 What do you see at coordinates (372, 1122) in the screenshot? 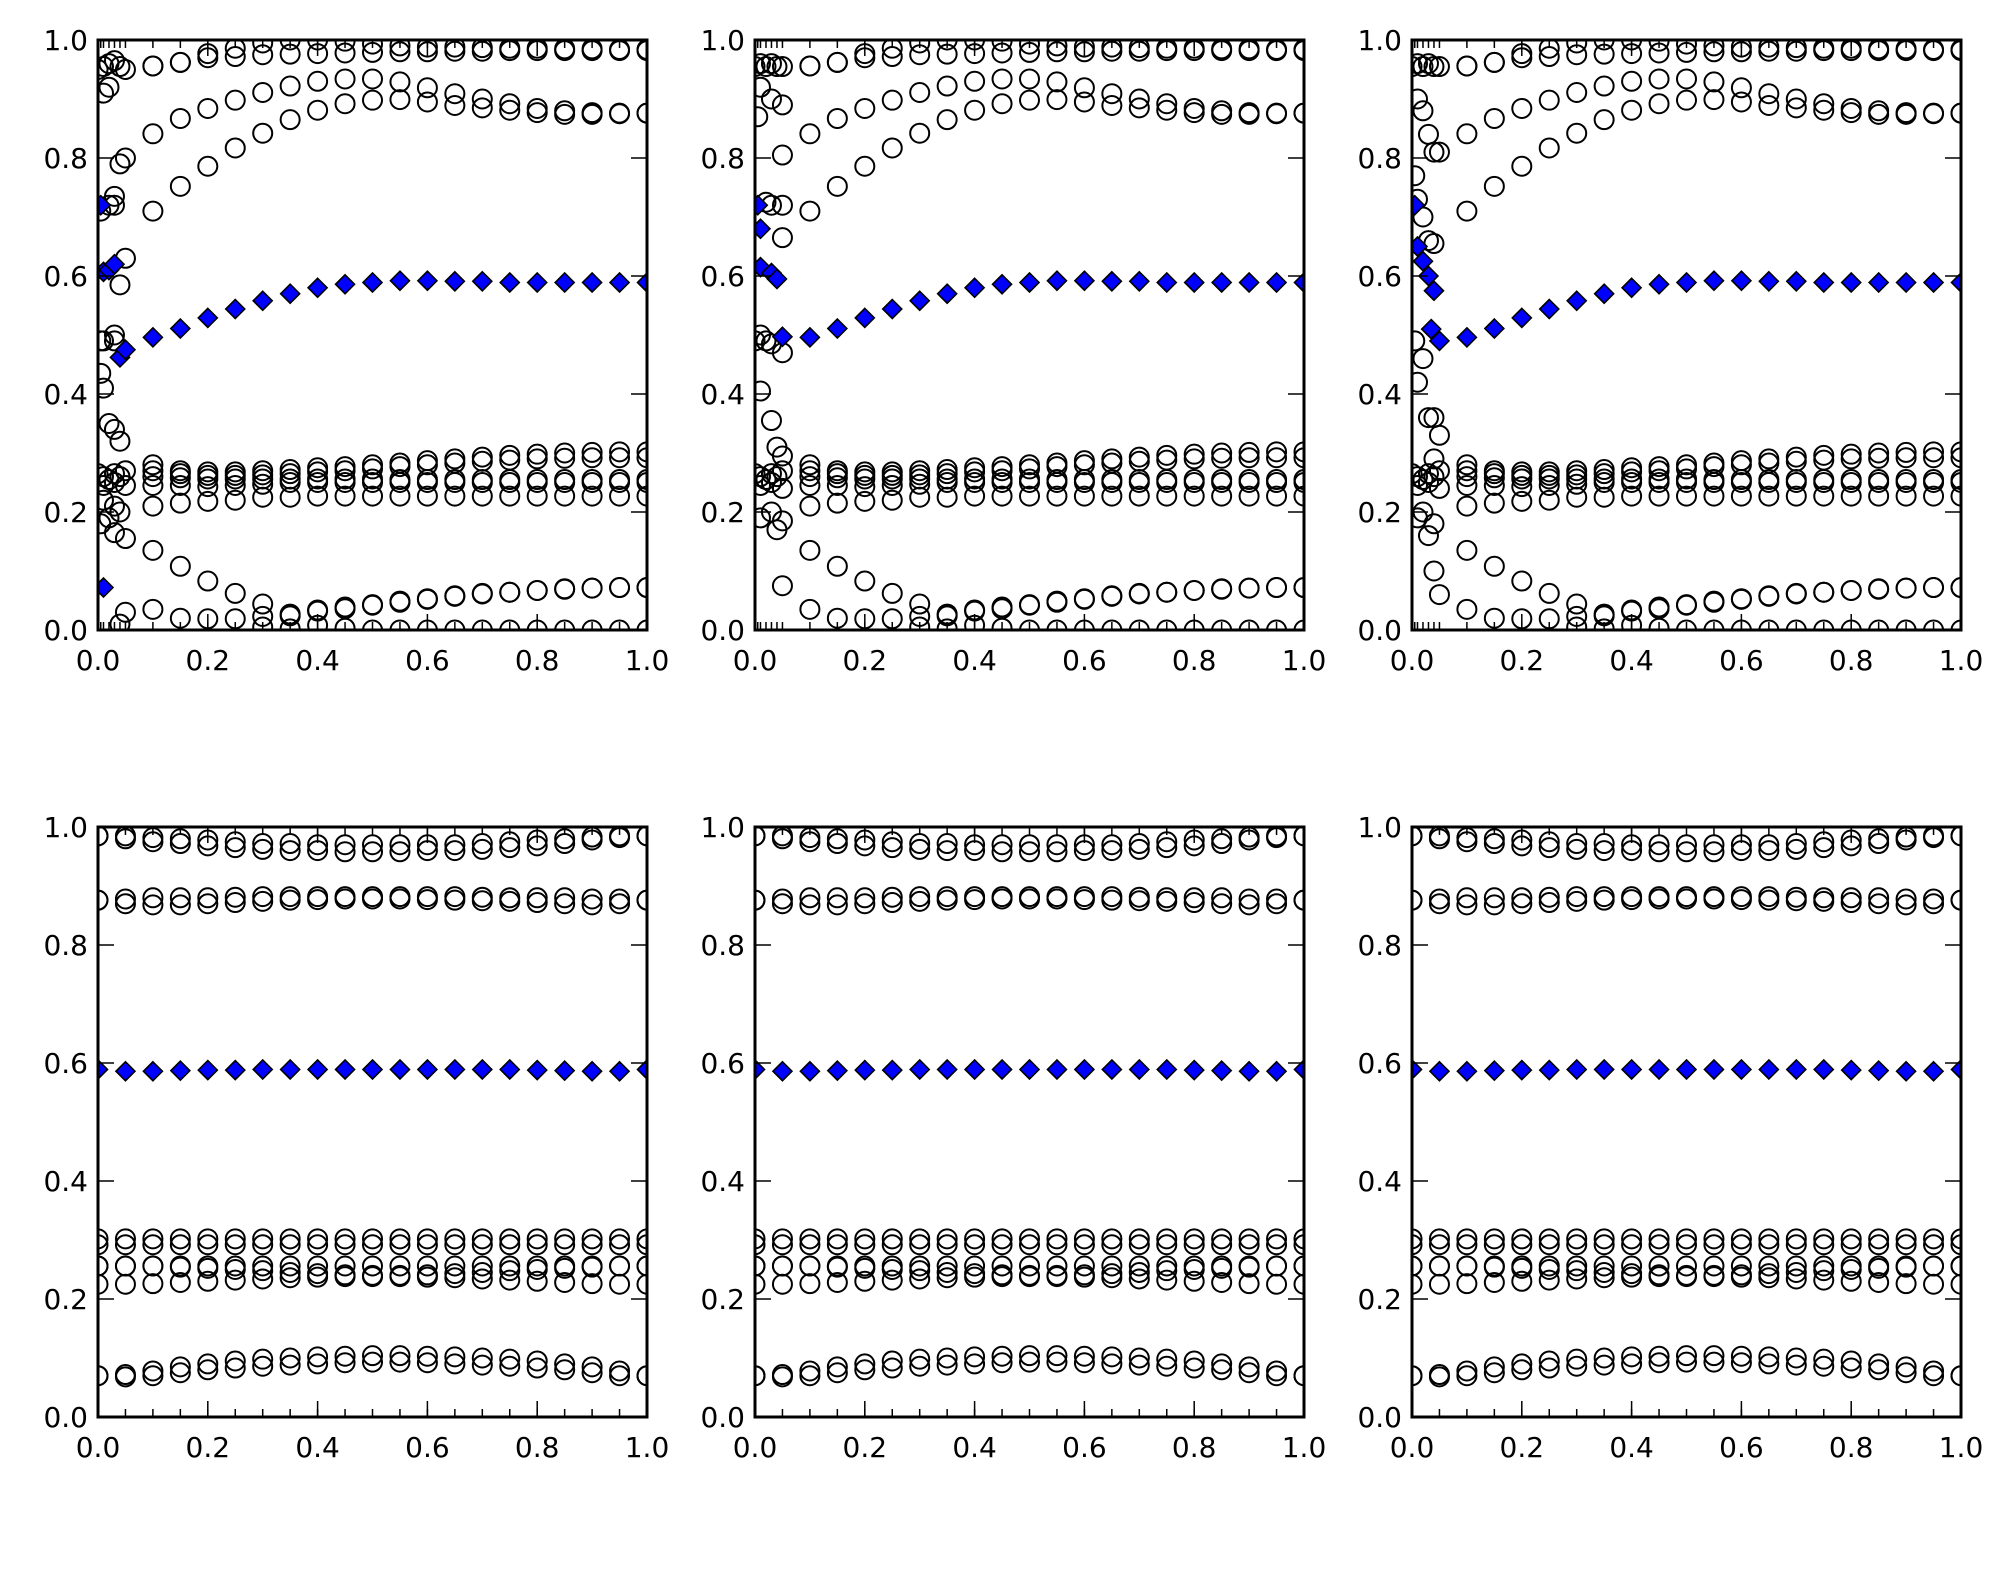
I see `axes-frame` at bounding box center [372, 1122].